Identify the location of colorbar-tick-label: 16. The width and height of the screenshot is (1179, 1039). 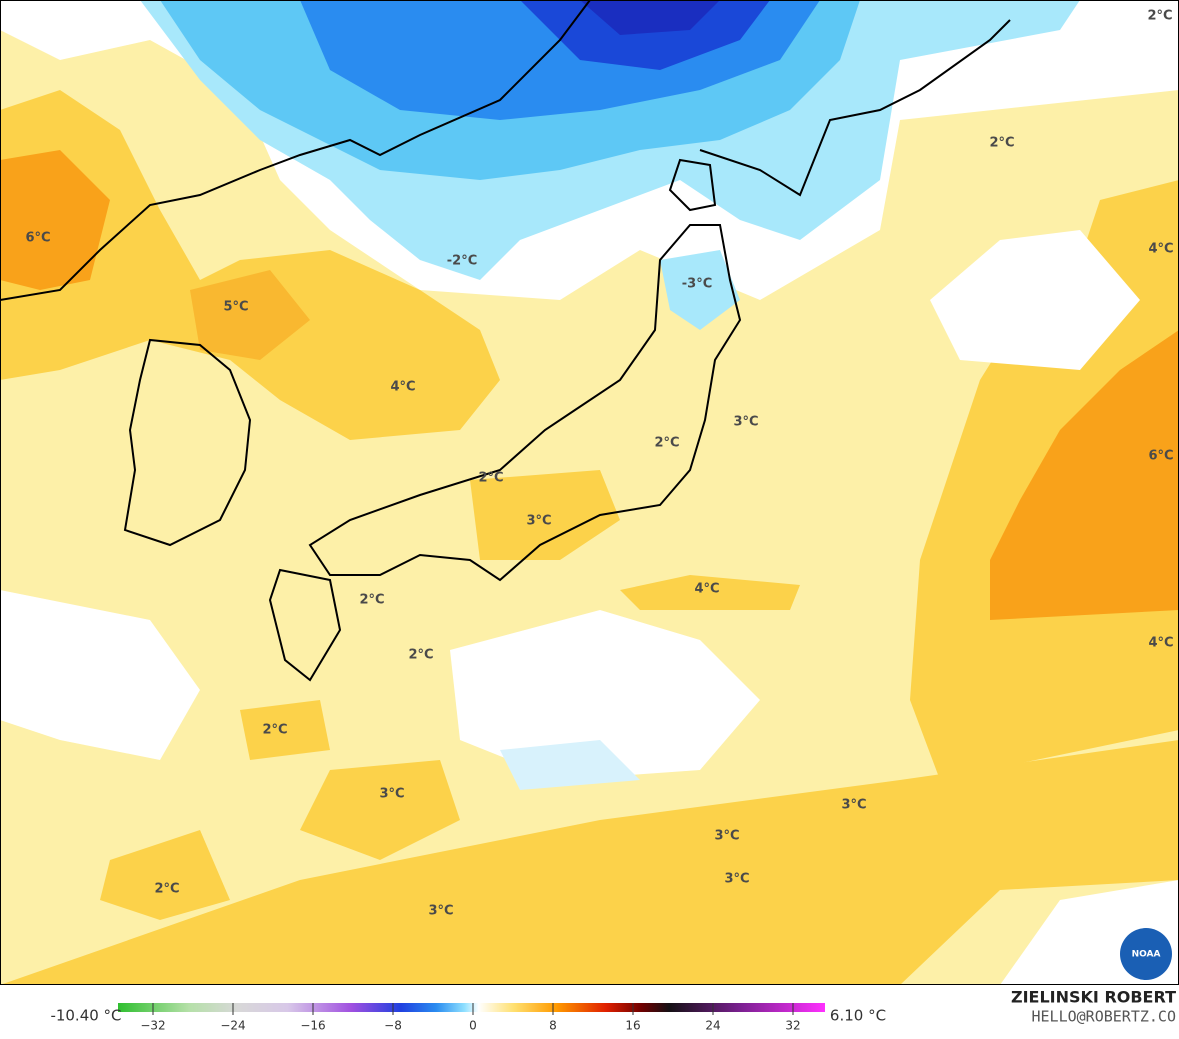
(632, 1026).